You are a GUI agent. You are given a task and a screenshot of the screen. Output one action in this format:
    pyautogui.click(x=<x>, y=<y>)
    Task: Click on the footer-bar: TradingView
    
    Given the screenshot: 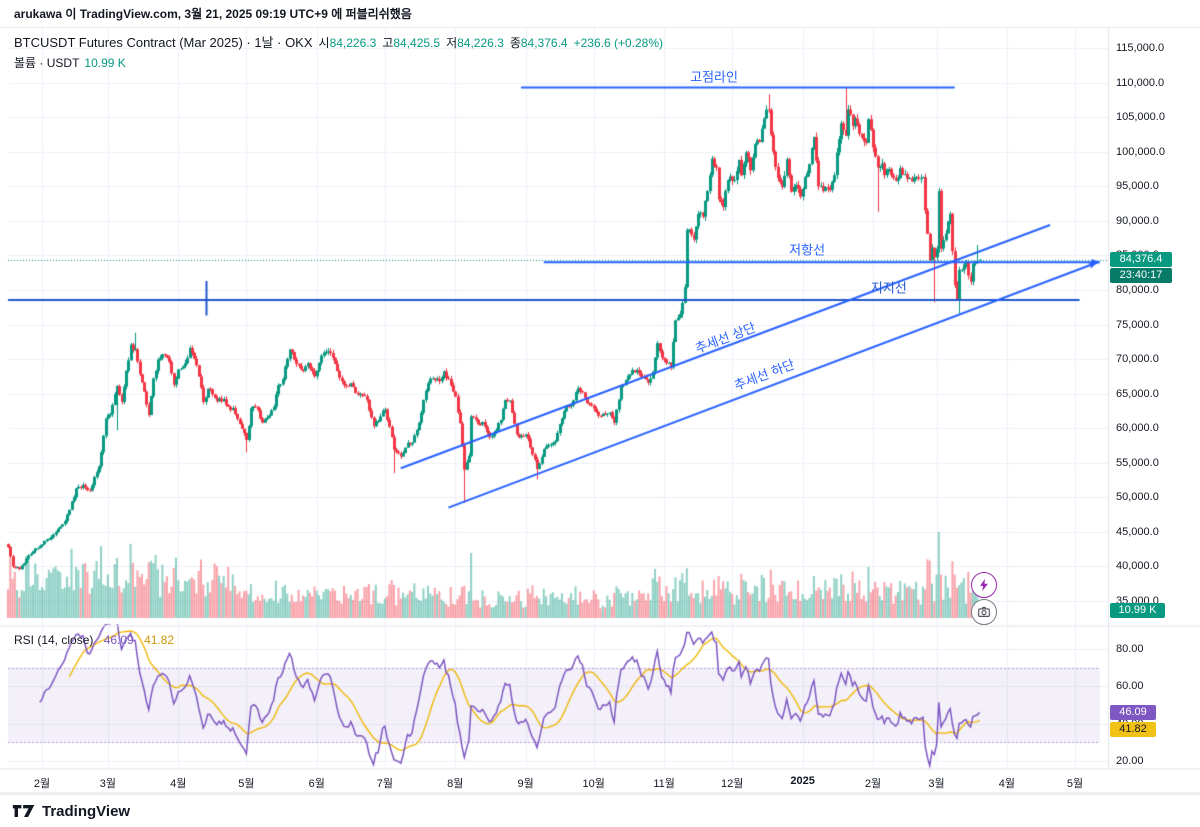 What is the action you would take?
    pyautogui.click(x=600, y=810)
    